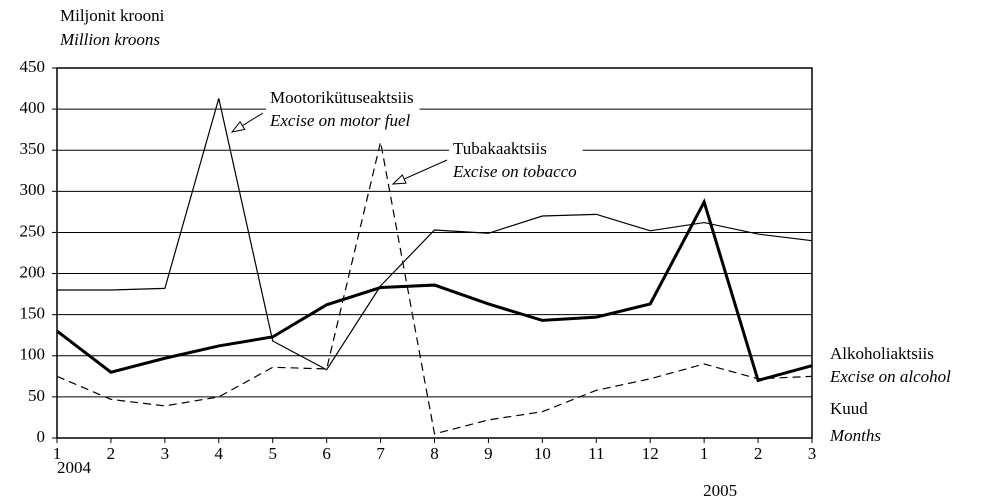 Image resolution: width=986 pixels, height=498 pixels. I want to click on y-axis-label: Miljonit krooni, so click(112, 15).